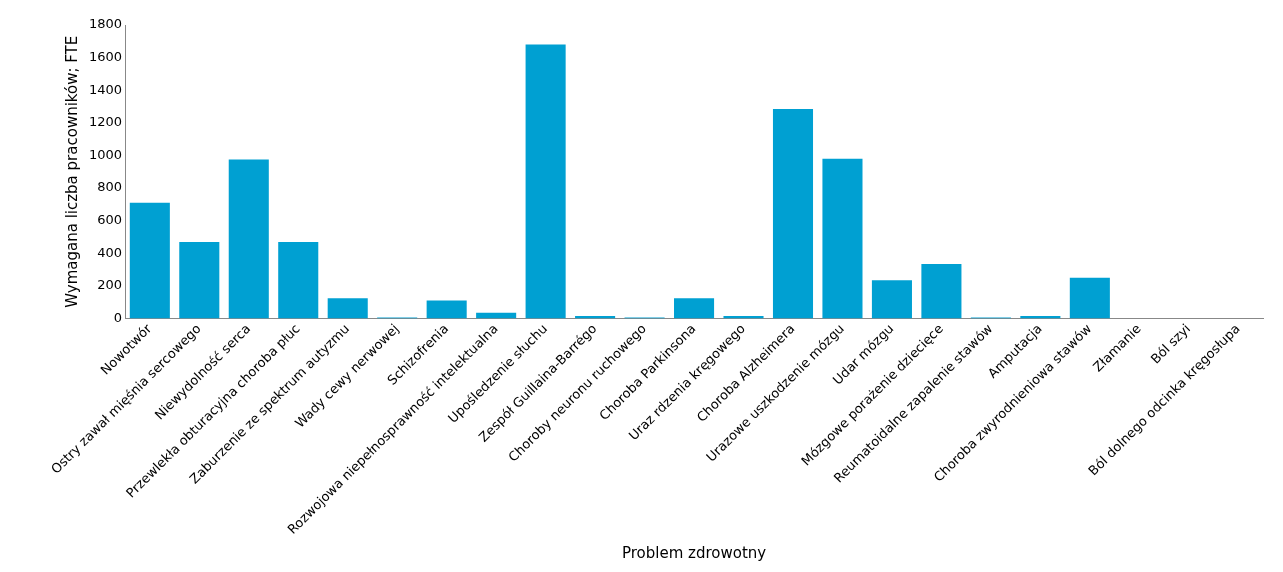 Image resolution: width=1283 pixels, height=572 pixels. What do you see at coordinates (71, 171) in the screenshot?
I see `y-axis-title: Wymagana liczba pracowników; FTE` at bounding box center [71, 171].